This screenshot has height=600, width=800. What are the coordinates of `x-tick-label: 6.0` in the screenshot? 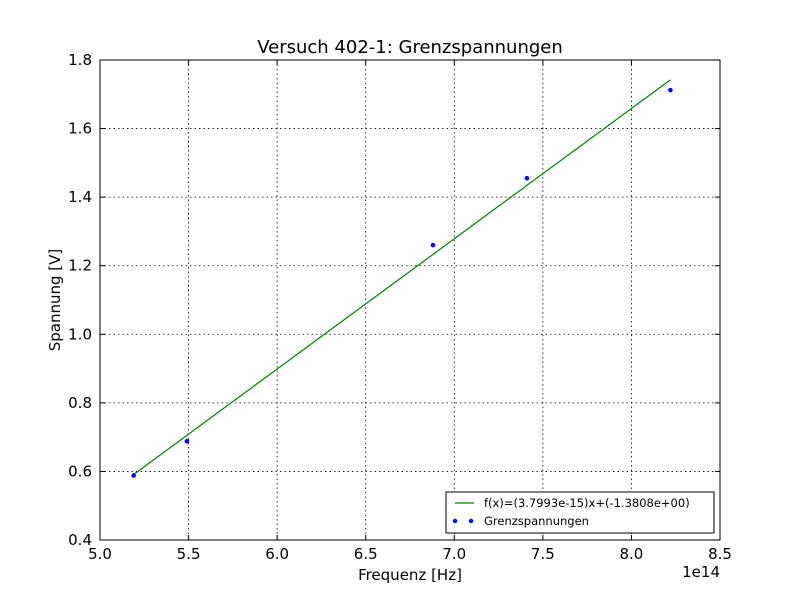 It's located at (277, 554).